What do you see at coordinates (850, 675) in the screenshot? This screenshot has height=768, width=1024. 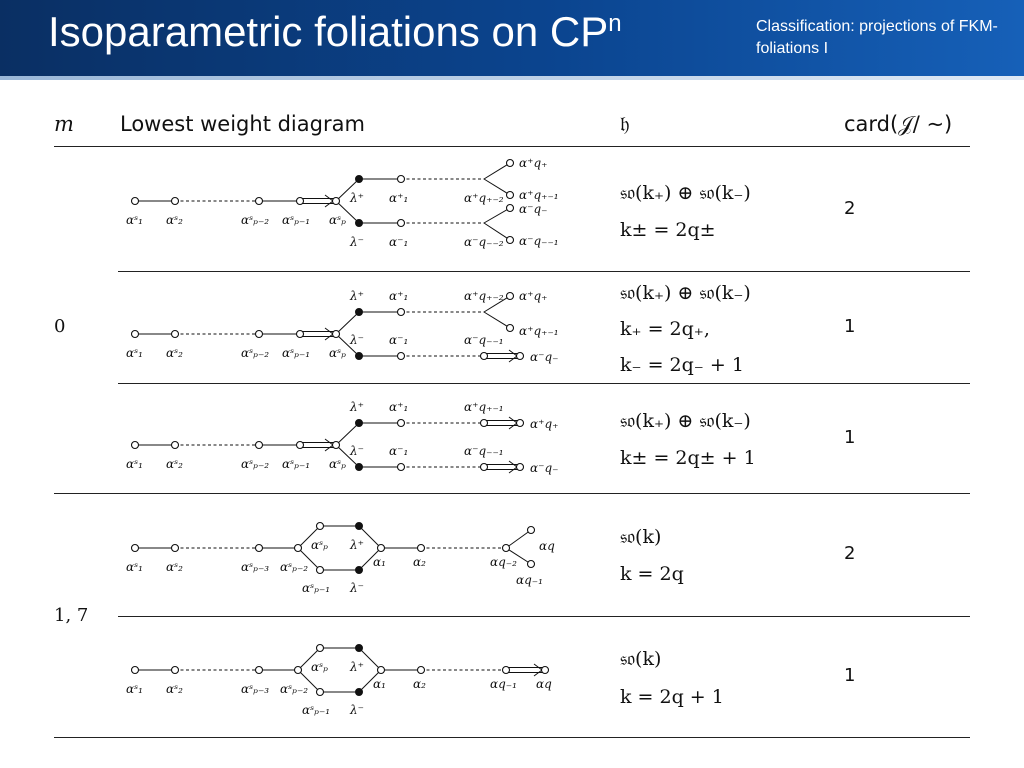 I see `card-value-row5: 1` at bounding box center [850, 675].